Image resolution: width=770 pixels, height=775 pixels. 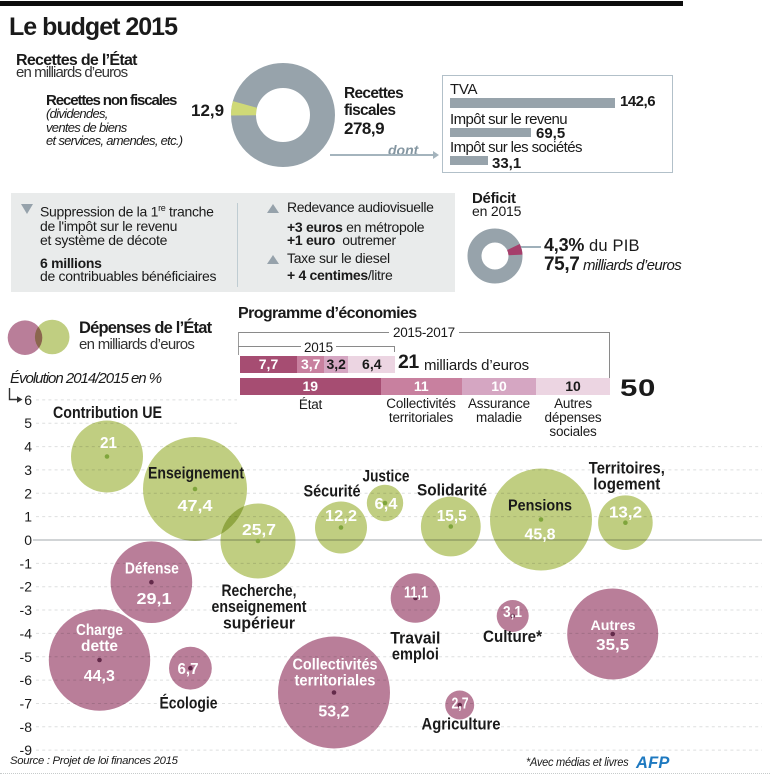 I want to click on svg-text: 21, so click(x=108, y=443).